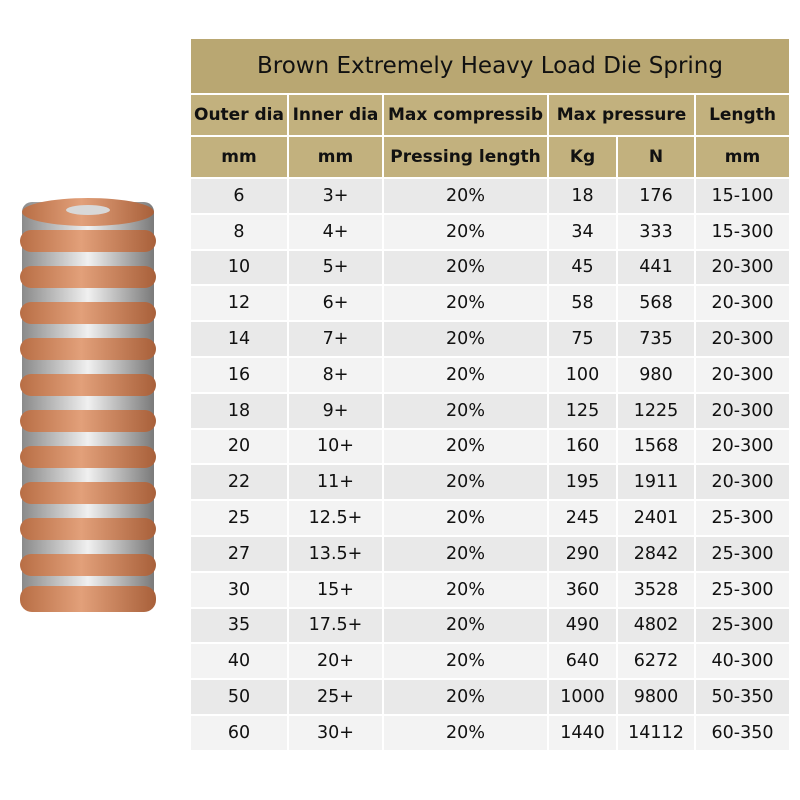 Image resolution: width=800 pixels, height=800 pixels. What do you see at coordinates (656, 231) in the screenshot?
I see `data-cell: 333` at bounding box center [656, 231].